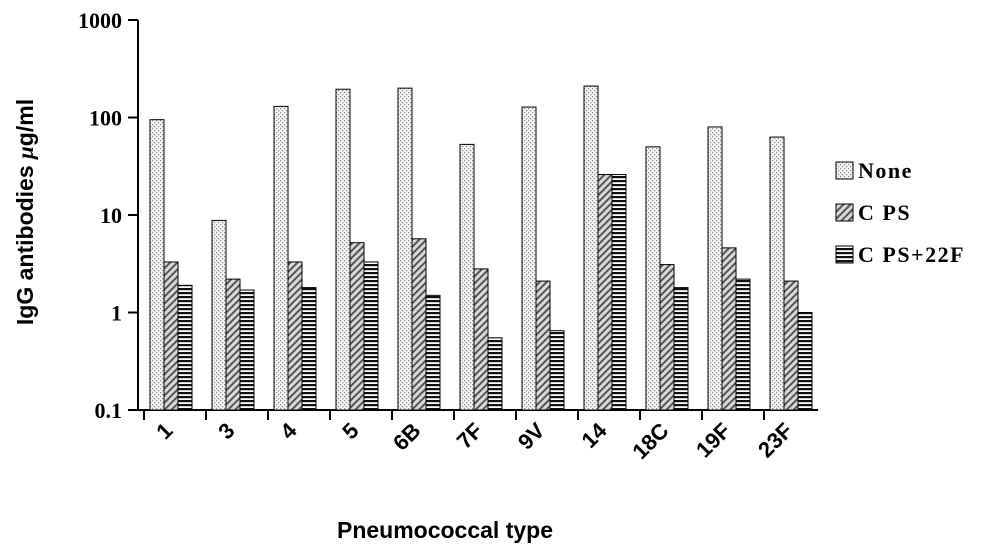 Image resolution: width=1000 pixels, height=552 pixels. I want to click on y-axis-title-mu: μ, so click(25, 153).